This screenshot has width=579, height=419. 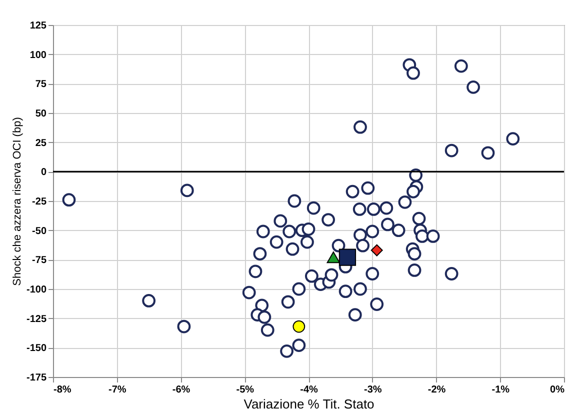 I want to click on x-tick-label: -6%, so click(x=181, y=390).